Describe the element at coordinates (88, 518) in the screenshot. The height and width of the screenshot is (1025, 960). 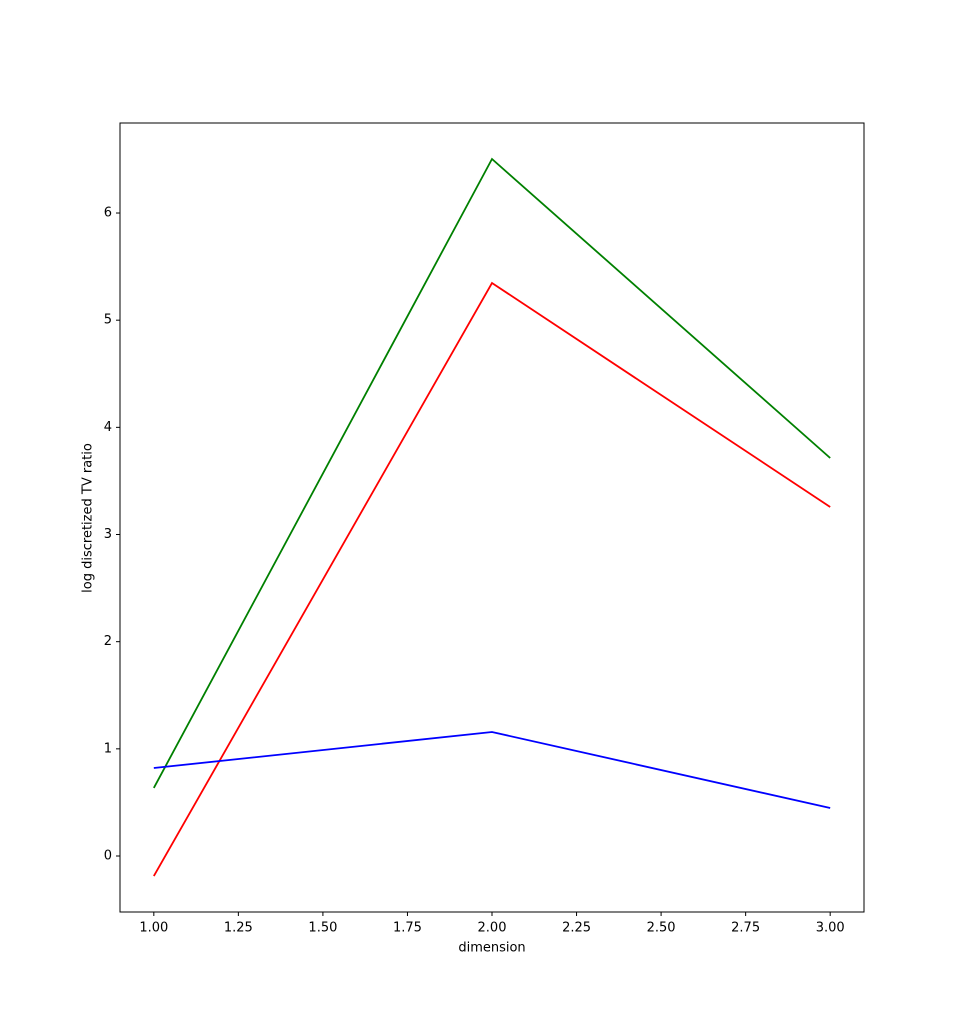
I see `y-axis-label: log discretized TV ratio` at that location.